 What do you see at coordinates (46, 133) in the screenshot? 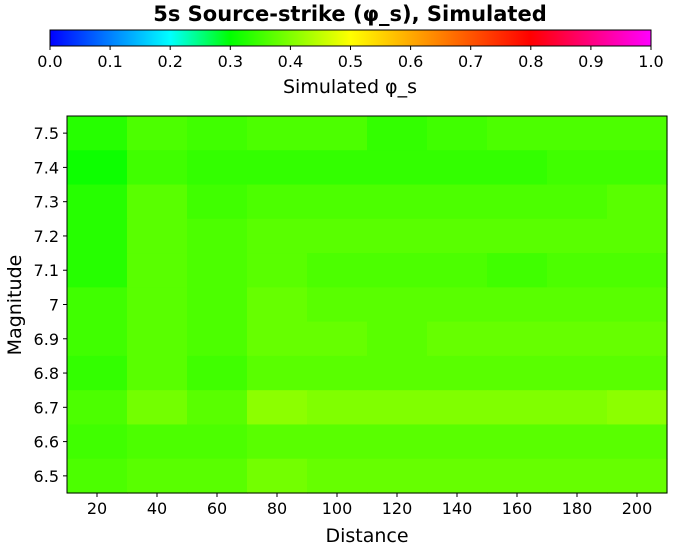
I see `y-tick-label: 7.5` at bounding box center [46, 133].